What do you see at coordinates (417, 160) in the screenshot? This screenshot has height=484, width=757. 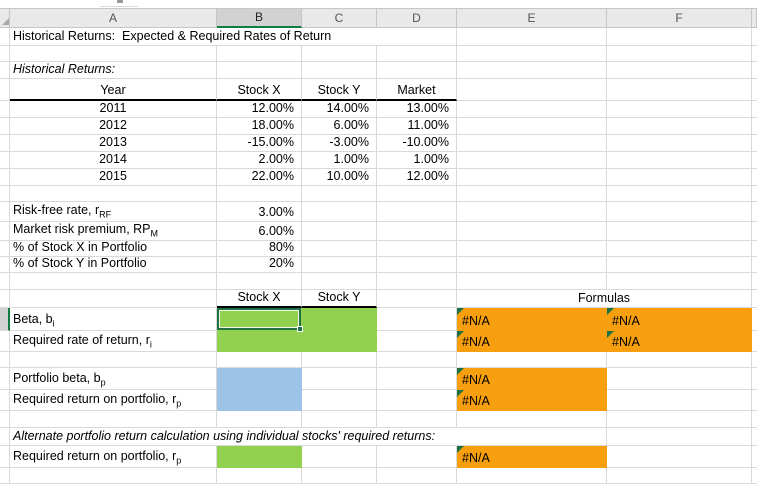 I see `market-value-cell: 1.00%` at bounding box center [417, 160].